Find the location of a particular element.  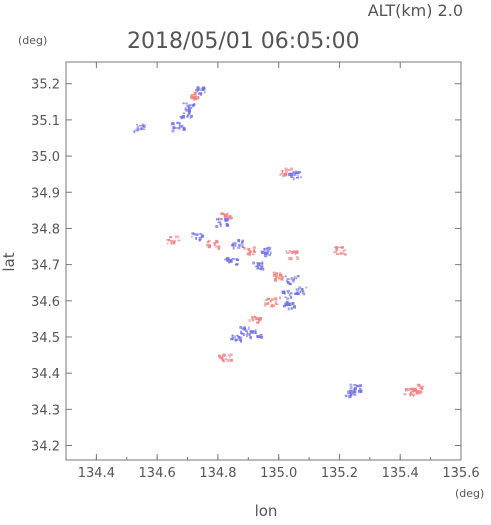

y-tick-label: 35.1 is located at coordinates (45, 121).